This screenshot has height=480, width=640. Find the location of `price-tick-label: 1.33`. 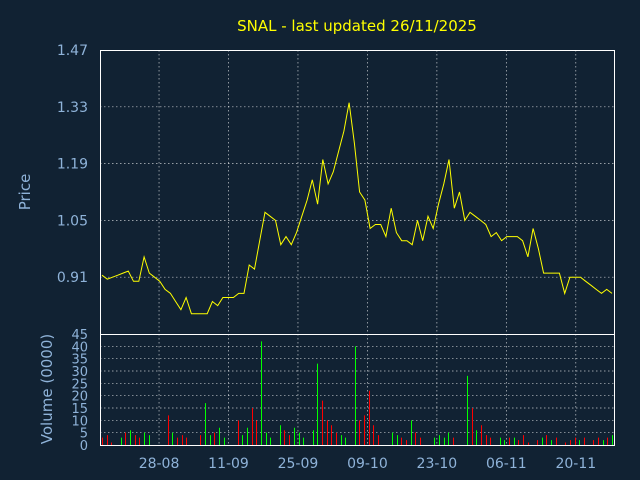

price-tick-label: 1.33 is located at coordinates (72, 108).